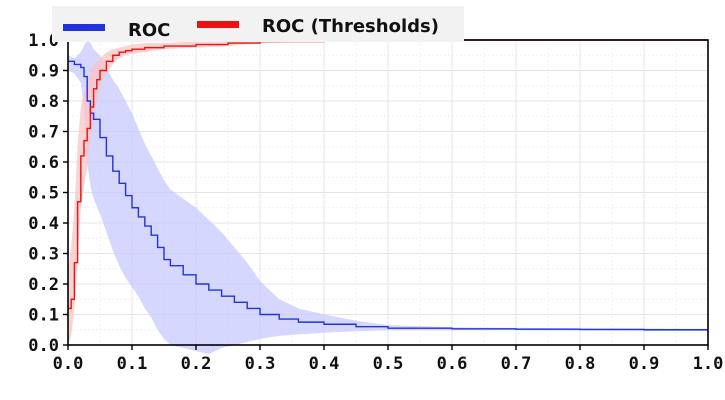 Image resolution: width=725 pixels, height=400 pixels. I want to click on x-tick-label: 0.6, so click(452, 364).